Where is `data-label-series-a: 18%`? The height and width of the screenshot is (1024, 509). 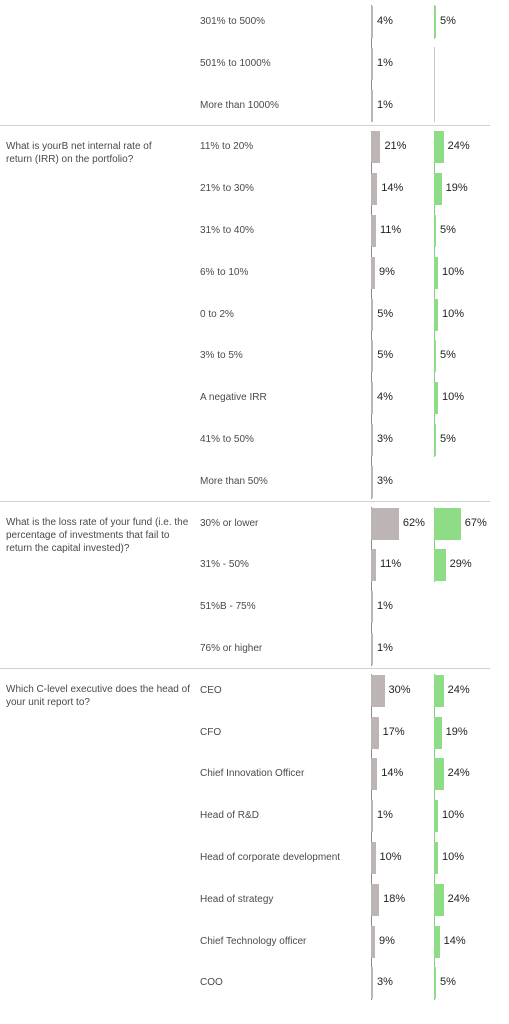 data-label-series-a: 18% is located at coordinates (394, 898).